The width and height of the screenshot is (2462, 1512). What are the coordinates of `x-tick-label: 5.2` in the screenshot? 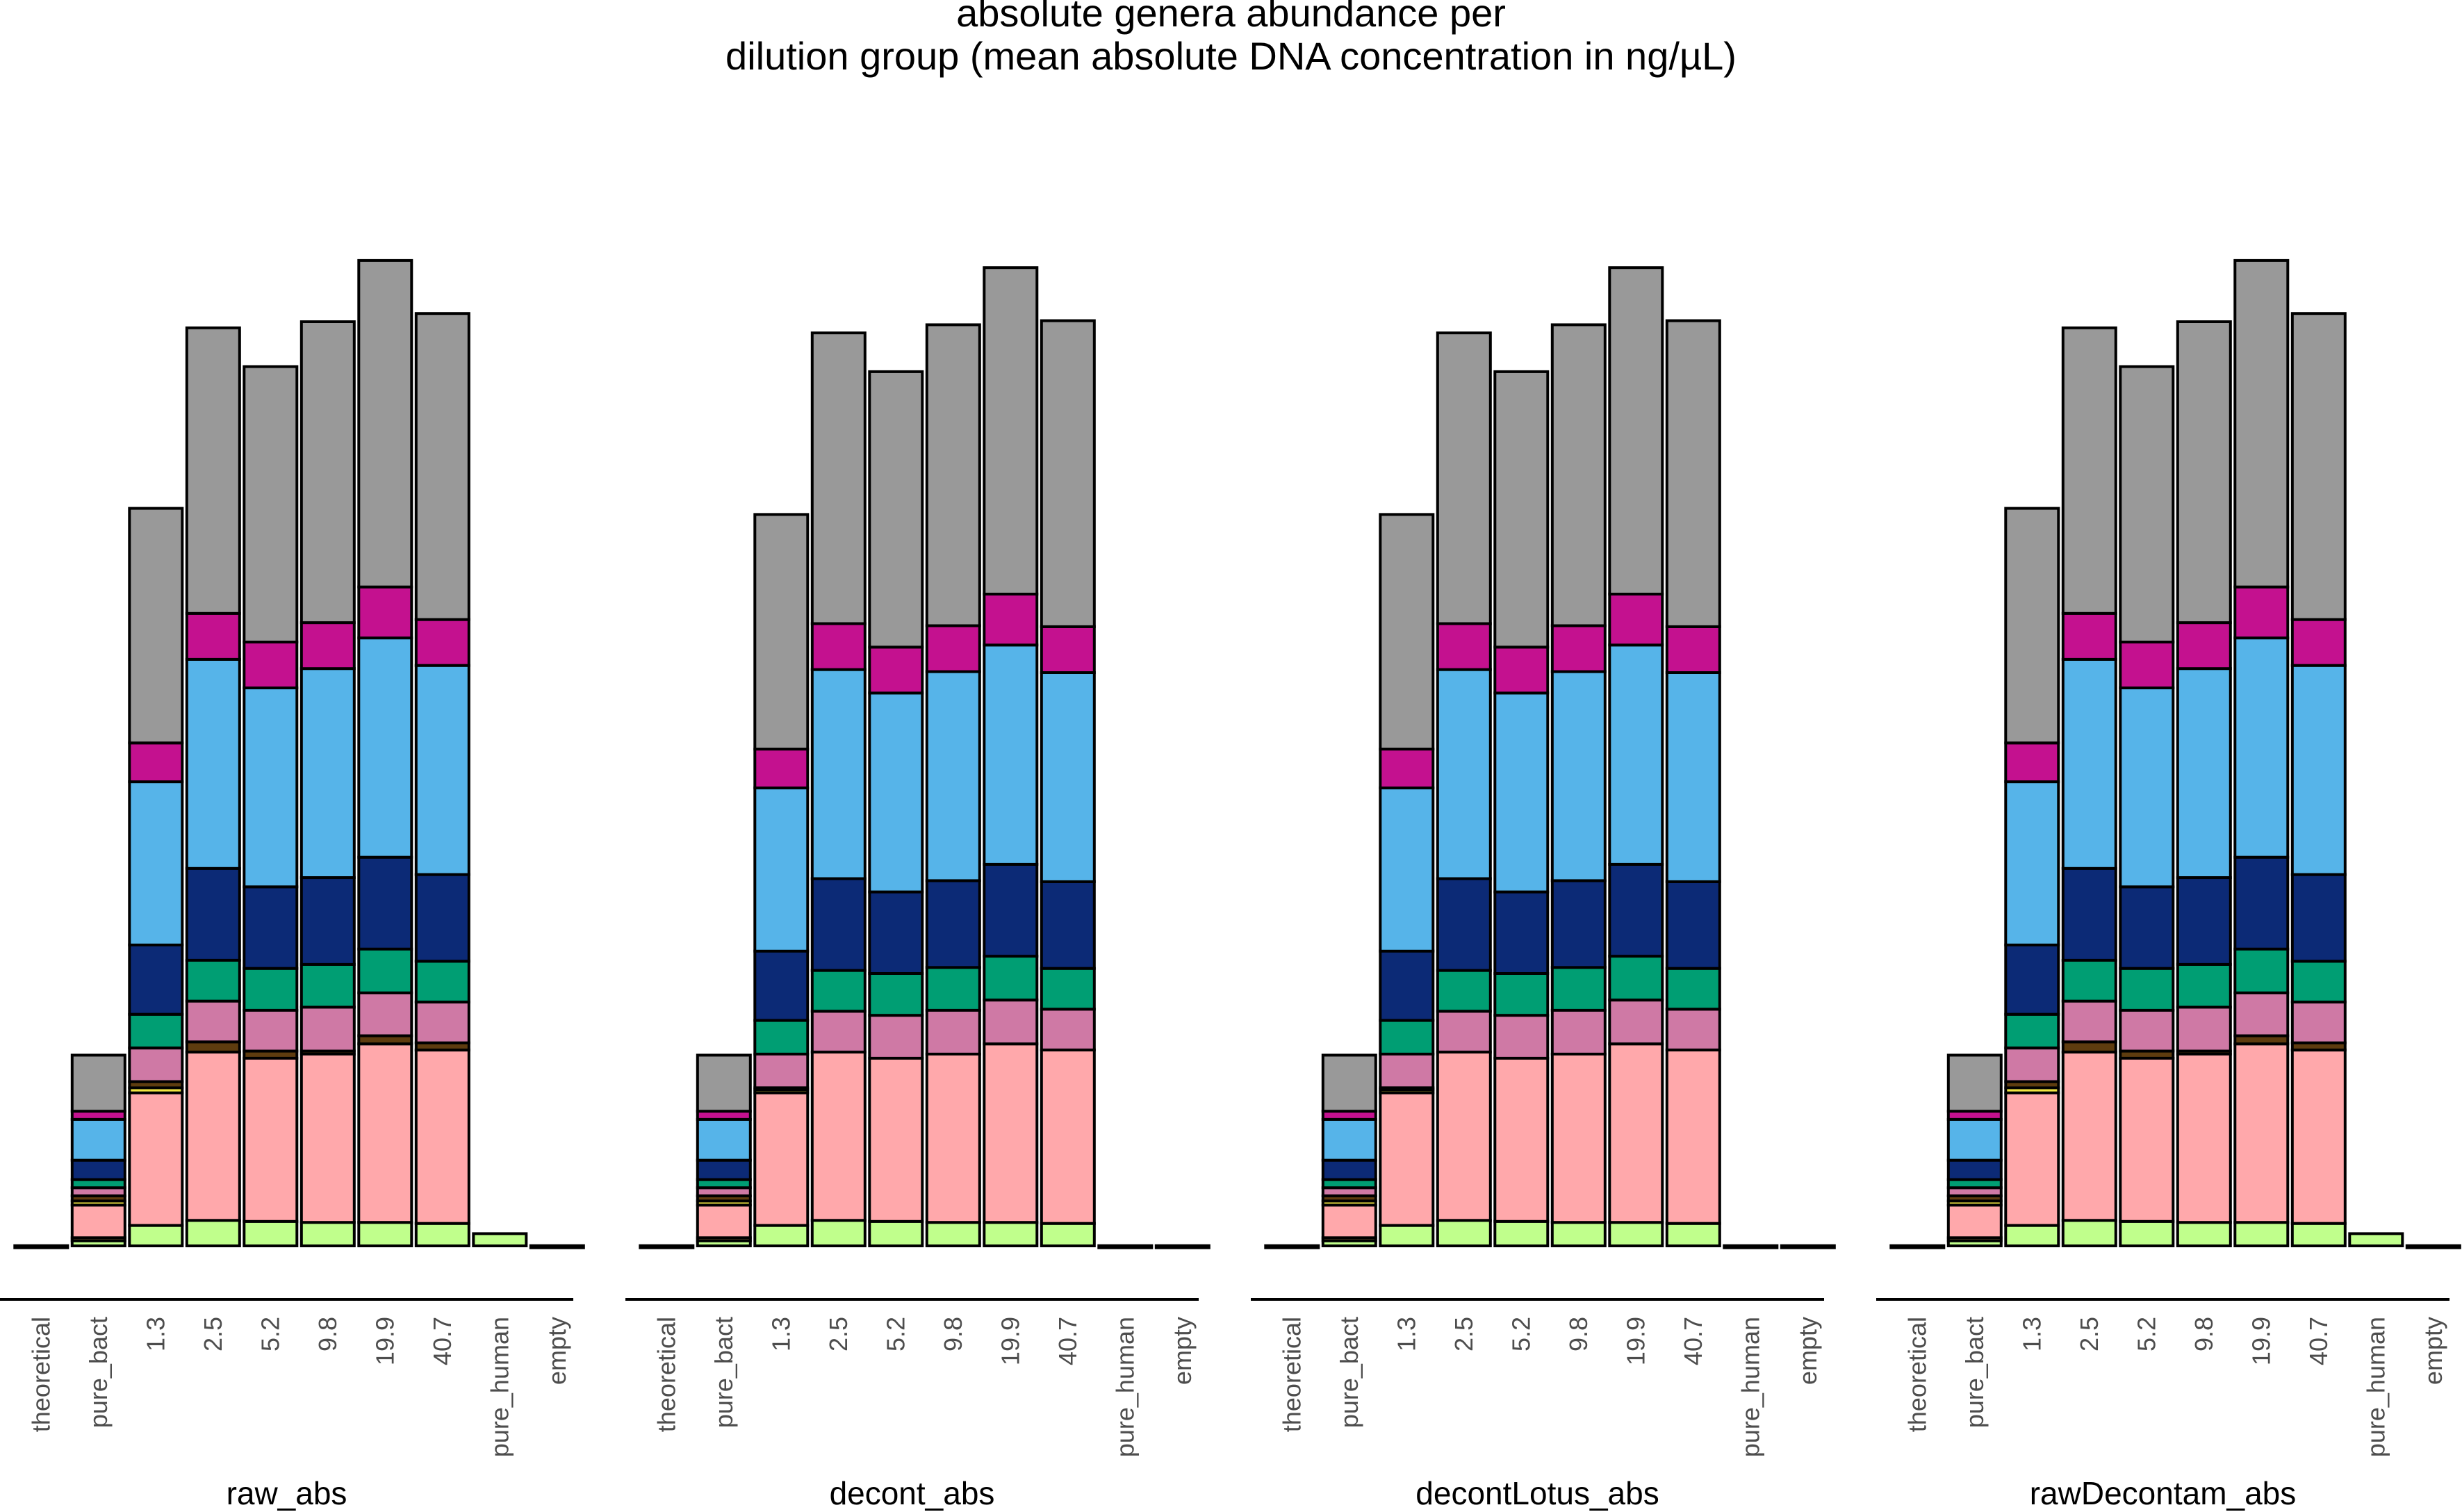 It's located at (270, 1334).